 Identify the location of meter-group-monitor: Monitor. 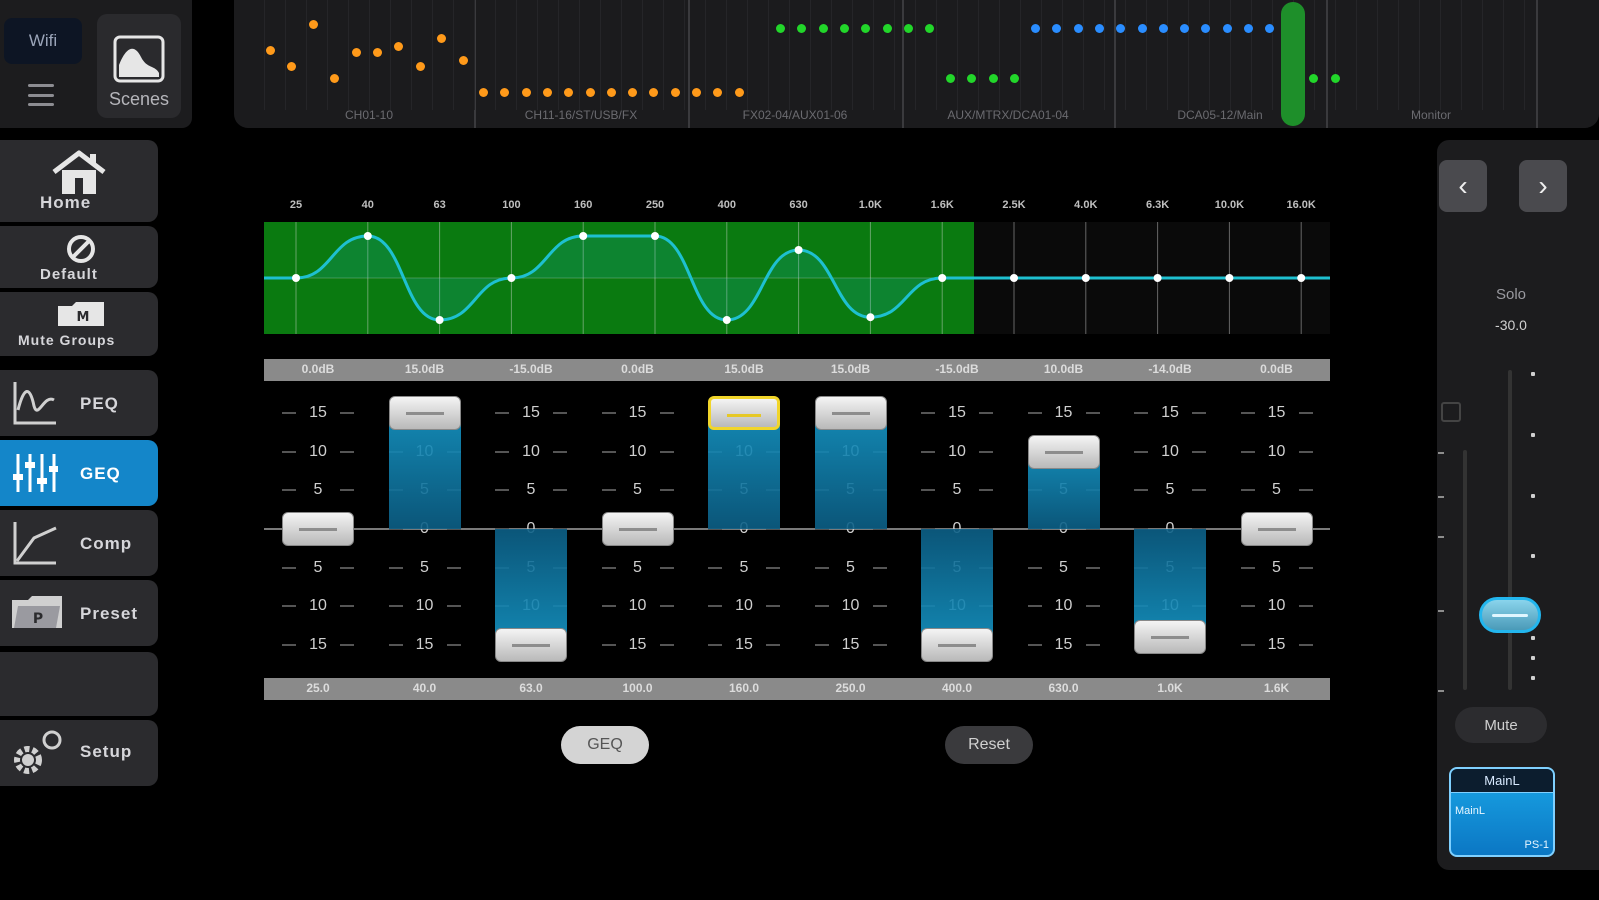
(1430, 115).